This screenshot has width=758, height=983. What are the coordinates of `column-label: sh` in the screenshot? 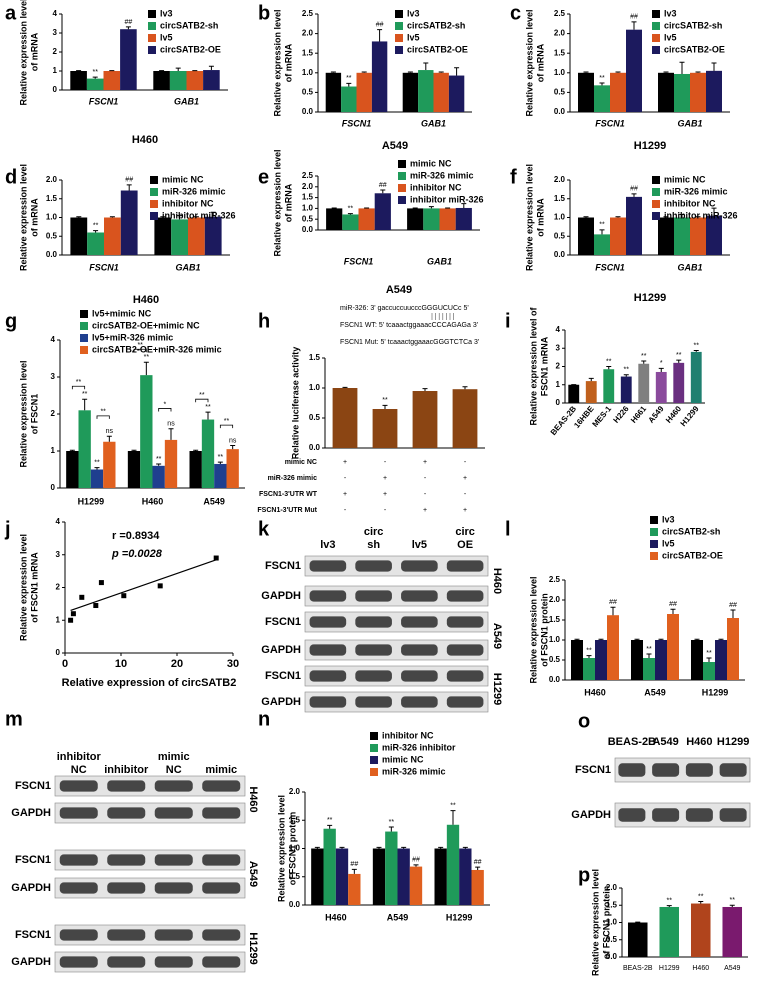 It's located at (373, 545).